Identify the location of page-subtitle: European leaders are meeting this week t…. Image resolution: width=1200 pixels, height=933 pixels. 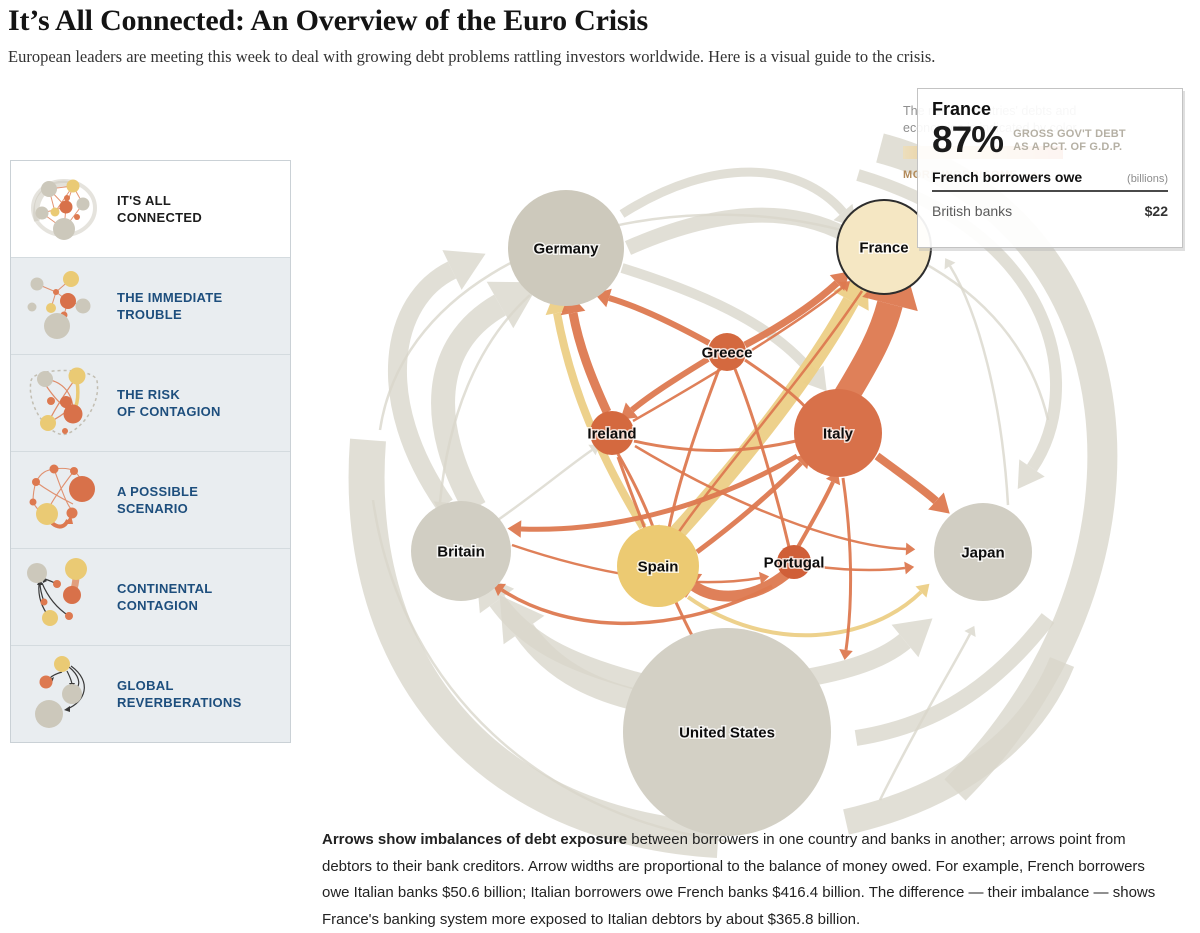
(472, 56).